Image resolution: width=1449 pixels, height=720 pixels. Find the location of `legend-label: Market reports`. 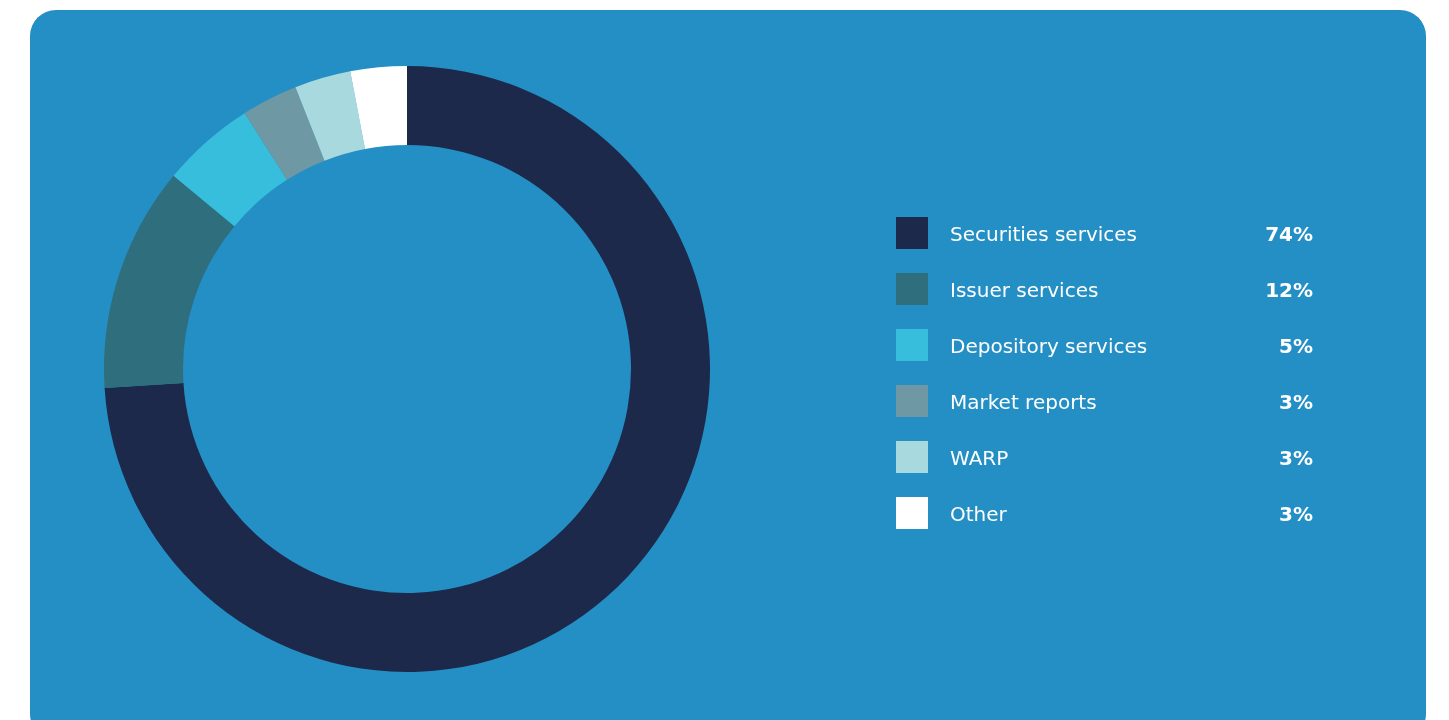

legend-label: Market reports is located at coordinates (1023, 402).